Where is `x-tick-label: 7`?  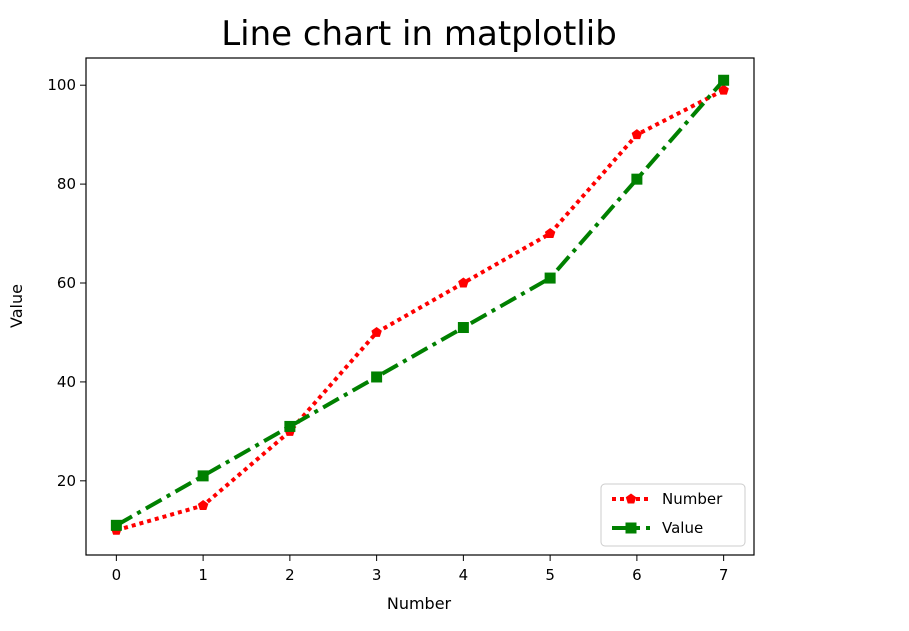
x-tick-label: 7 is located at coordinates (724, 575).